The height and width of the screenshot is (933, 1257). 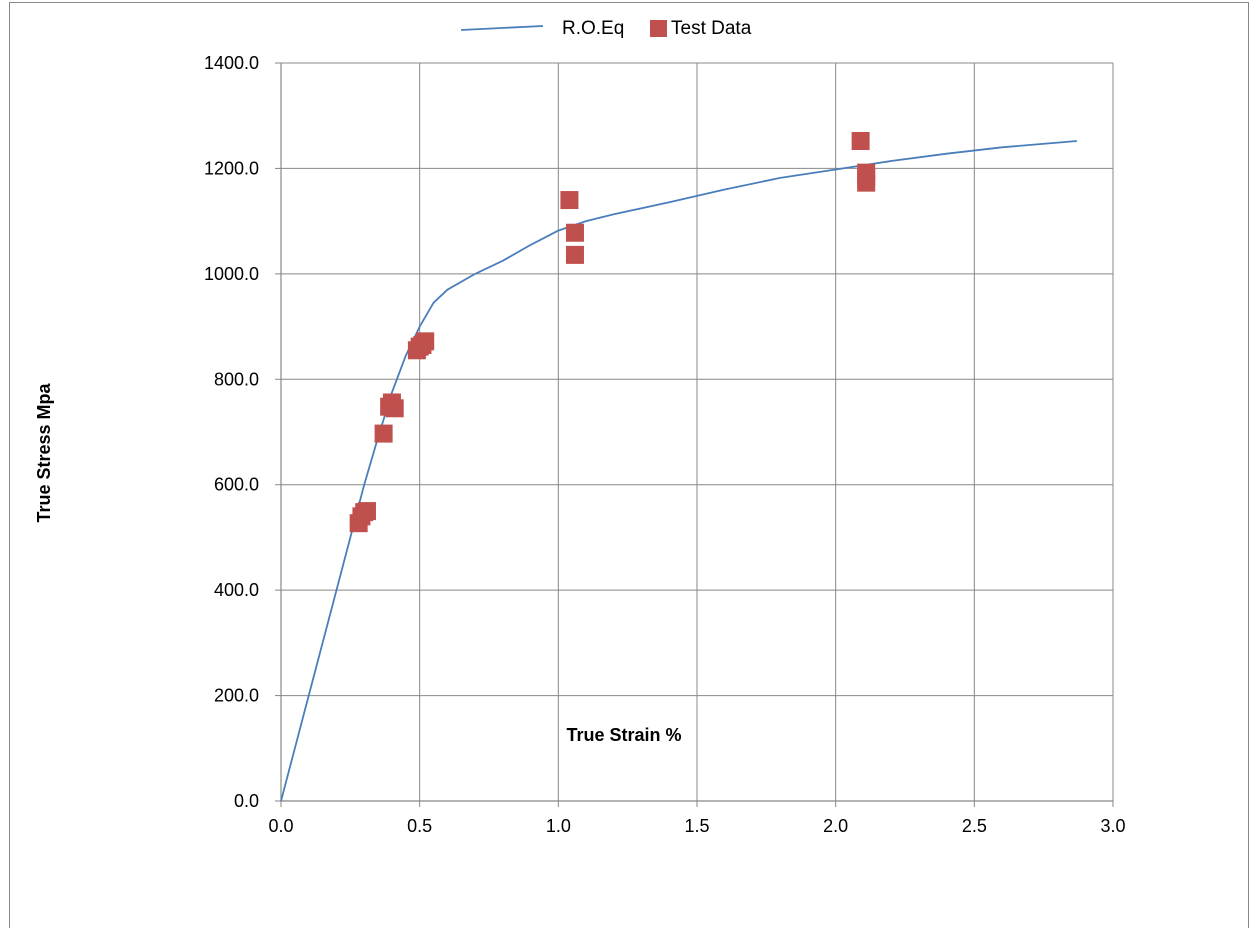 I want to click on x-tick-label: 0.5, so click(x=419, y=826).